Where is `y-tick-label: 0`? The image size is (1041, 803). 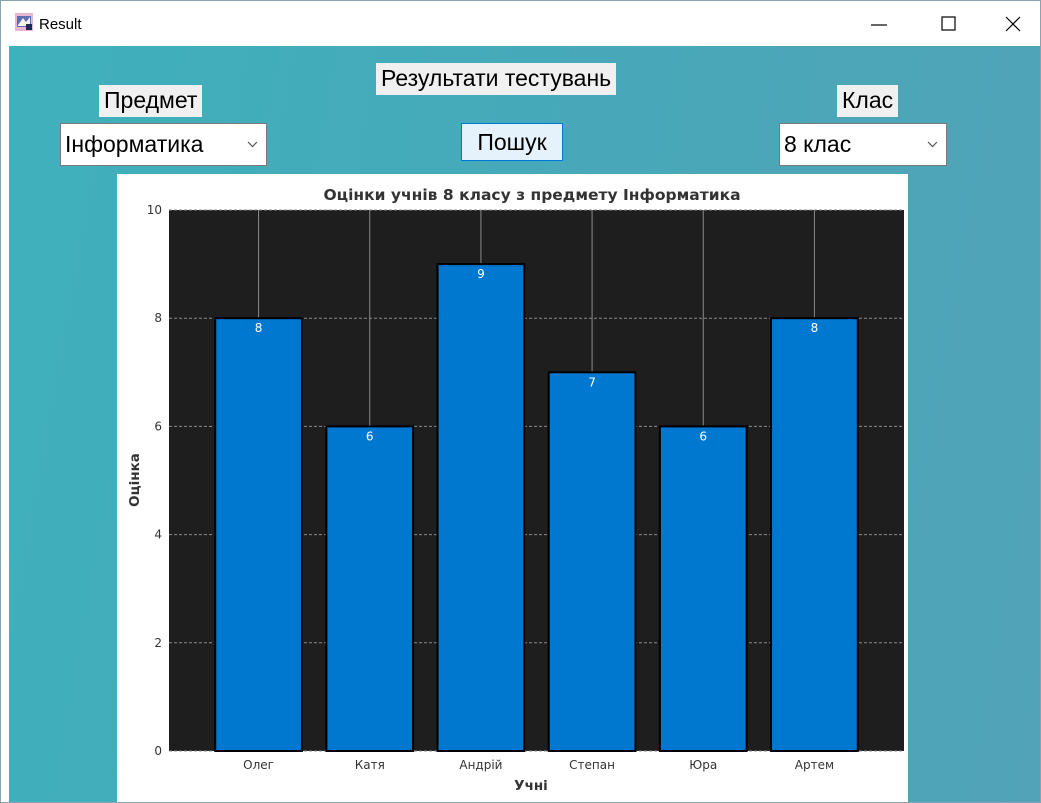 y-tick-label: 0 is located at coordinates (158, 751).